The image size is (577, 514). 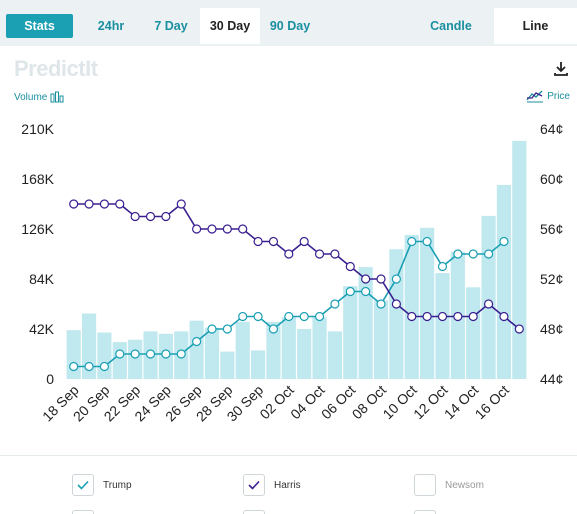 I want to click on x-axis-tick-label: 14 Oct, so click(x=461, y=402).